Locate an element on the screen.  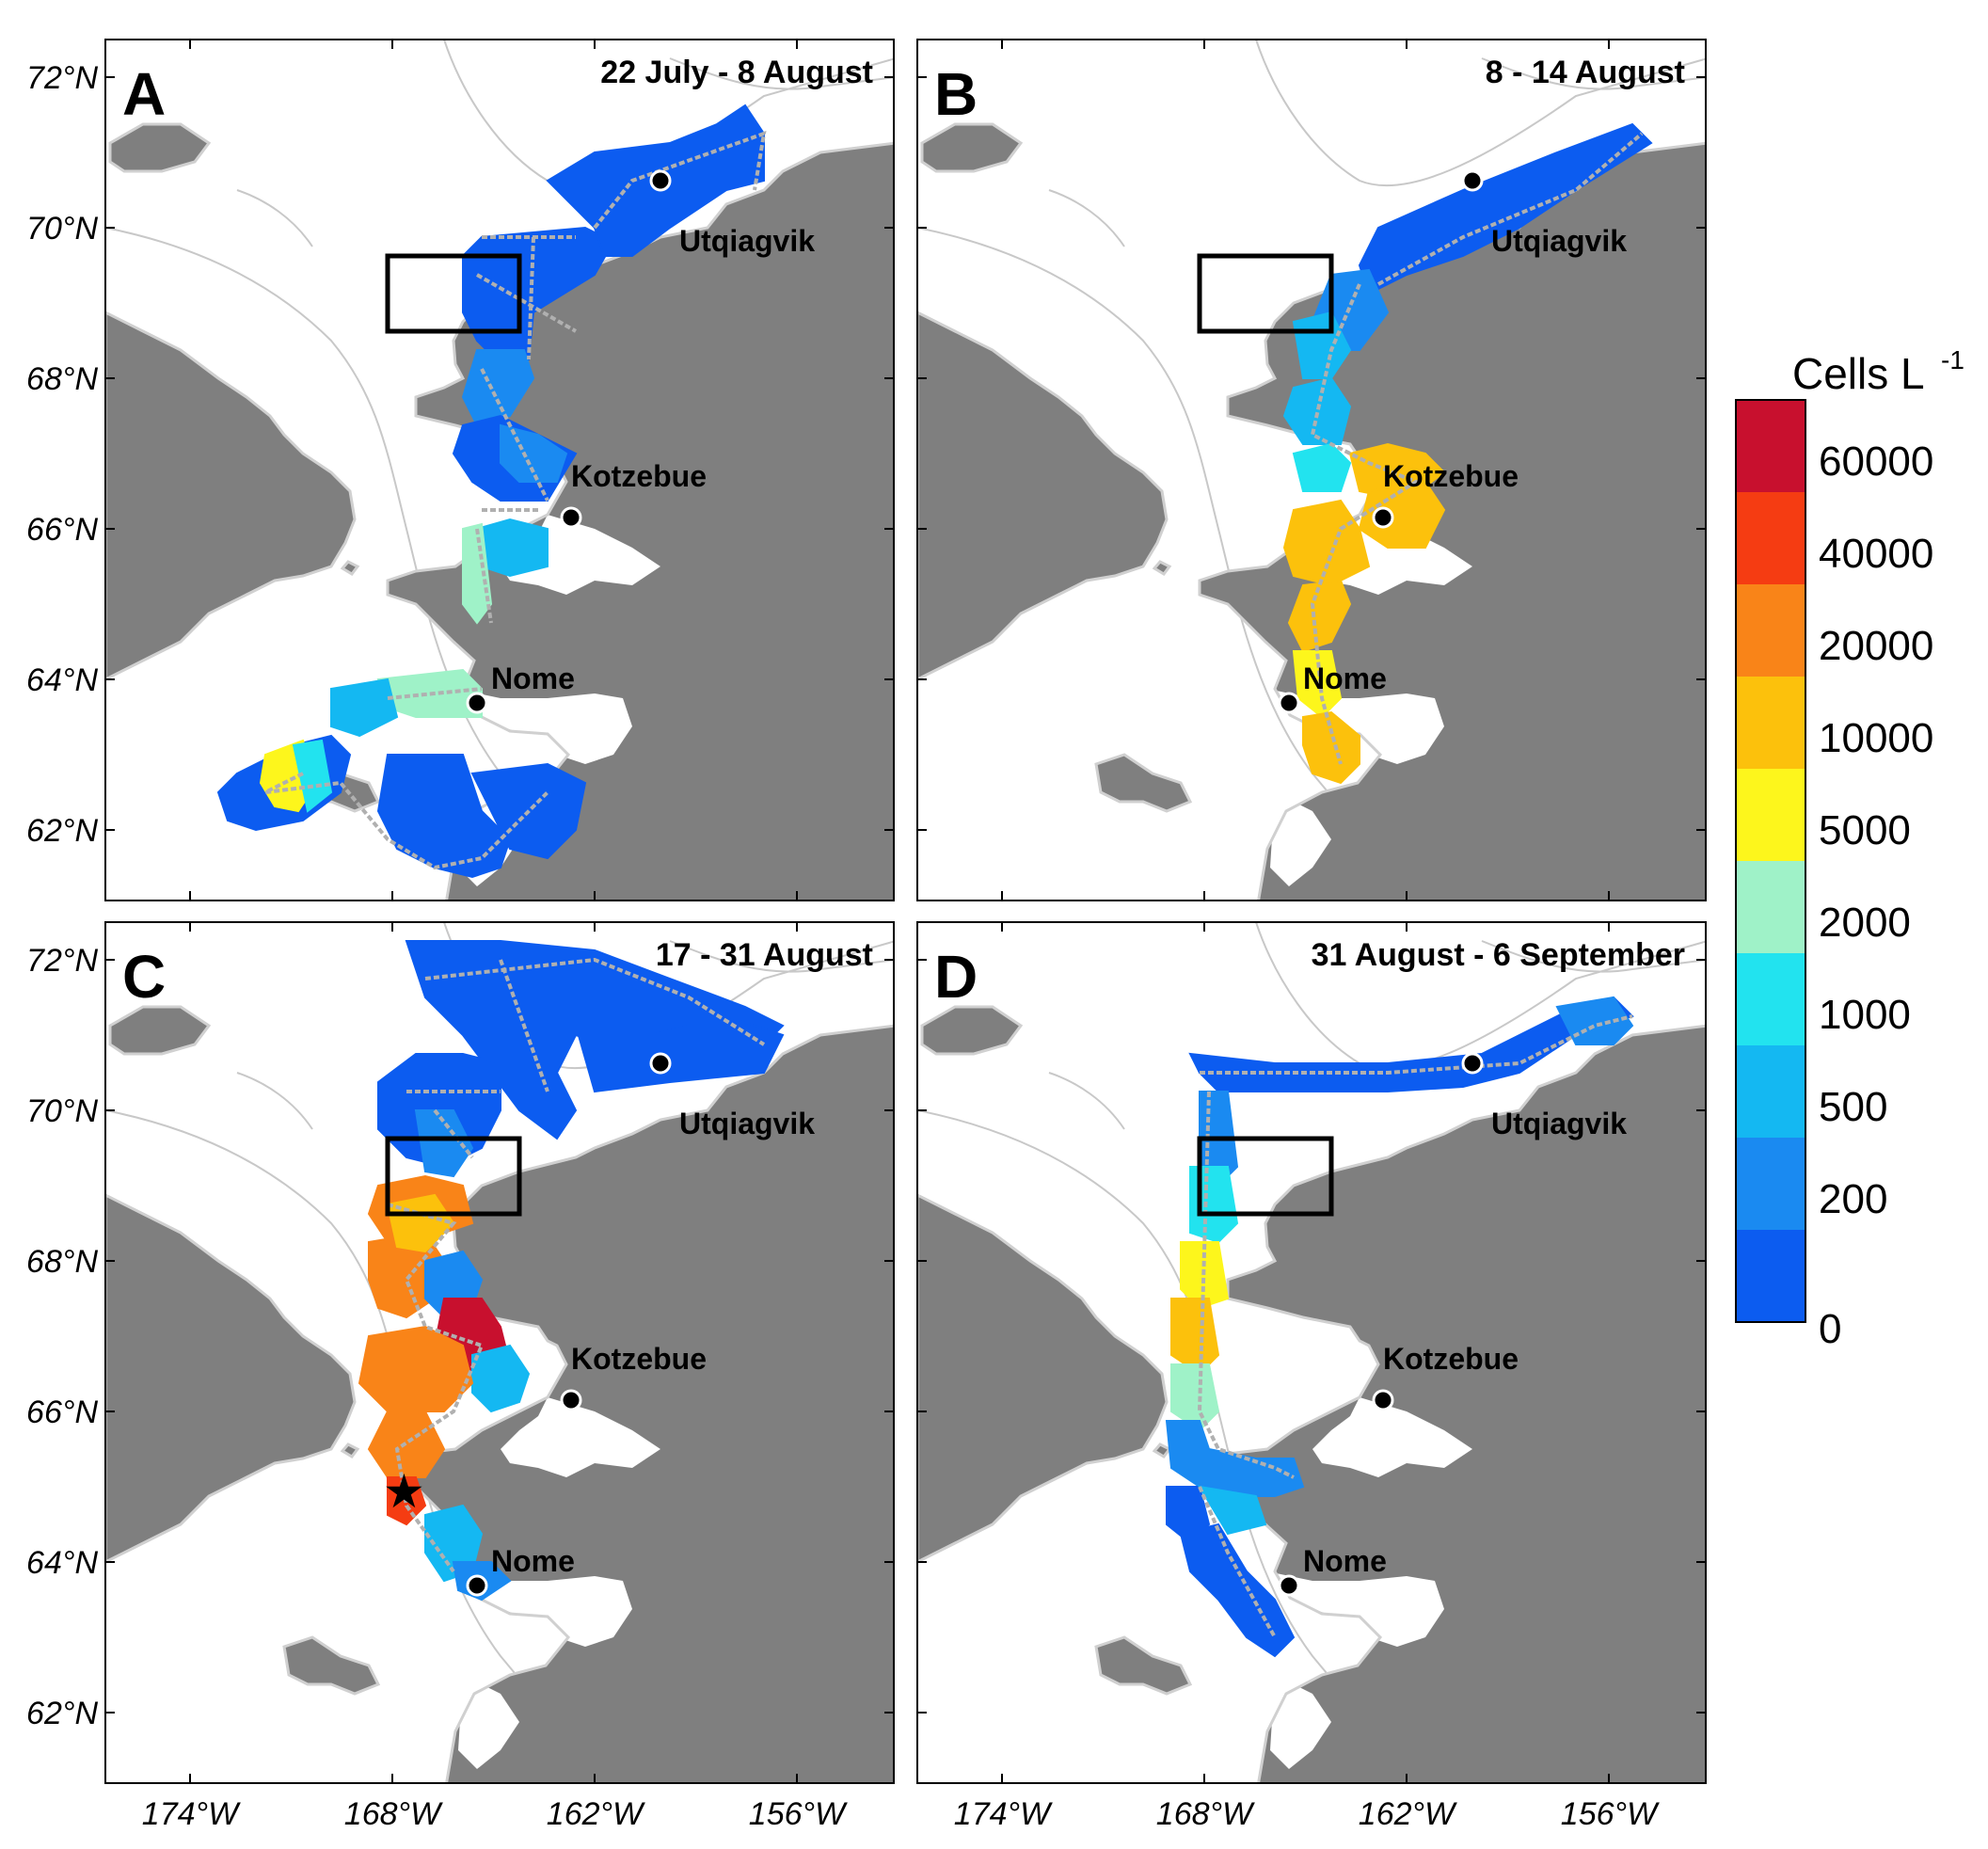
colorbar-tick-label: 2000 is located at coordinates (1865, 923).